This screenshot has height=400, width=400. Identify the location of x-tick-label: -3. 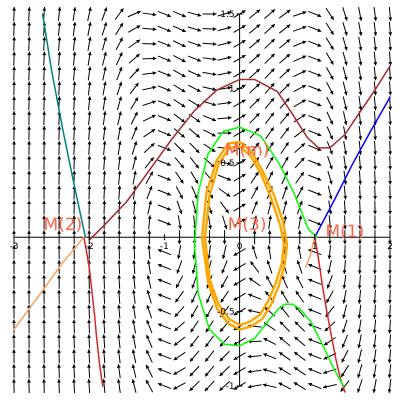
(14, 247).